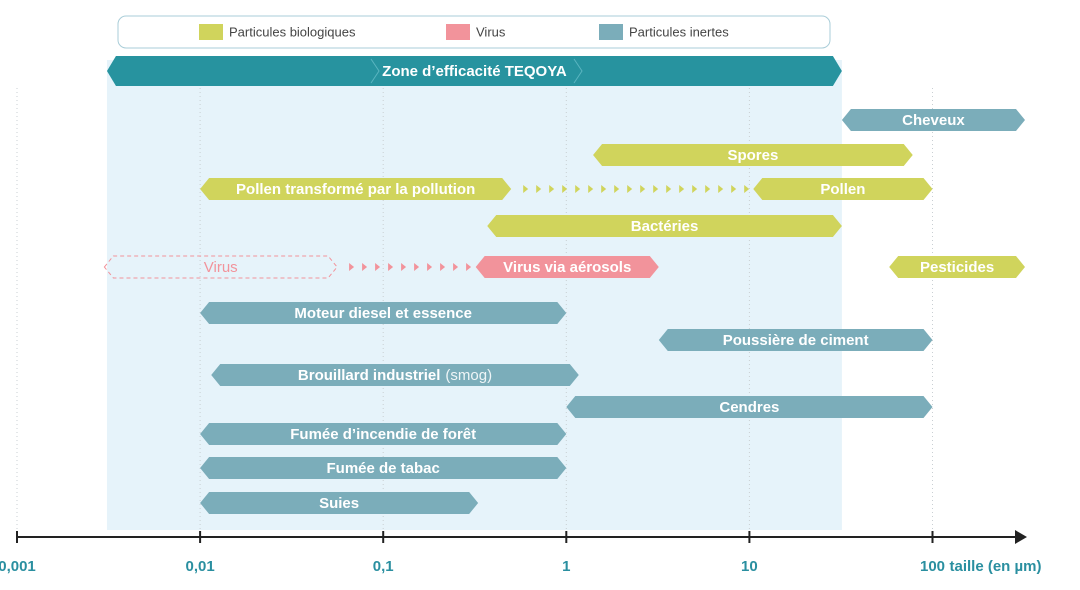 Image resolution: width=1080 pixels, height=590 pixels. I want to click on zone-label: Zone d’efficacité TEQOYA, so click(474, 71).